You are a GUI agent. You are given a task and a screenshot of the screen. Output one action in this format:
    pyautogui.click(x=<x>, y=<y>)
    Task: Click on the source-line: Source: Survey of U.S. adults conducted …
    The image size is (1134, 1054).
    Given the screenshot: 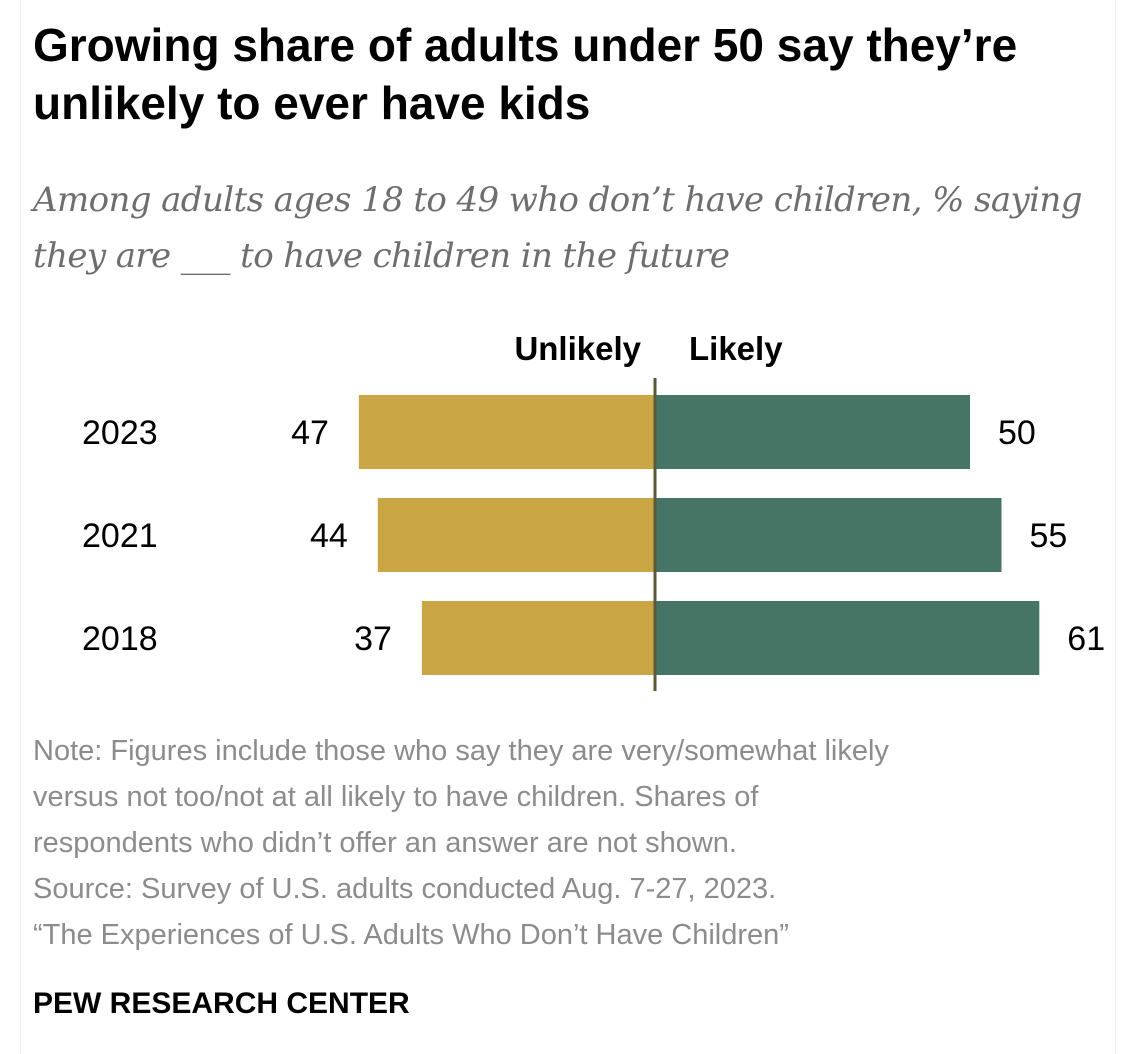 What is the action you would take?
    pyautogui.click(x=405, y=889)
    